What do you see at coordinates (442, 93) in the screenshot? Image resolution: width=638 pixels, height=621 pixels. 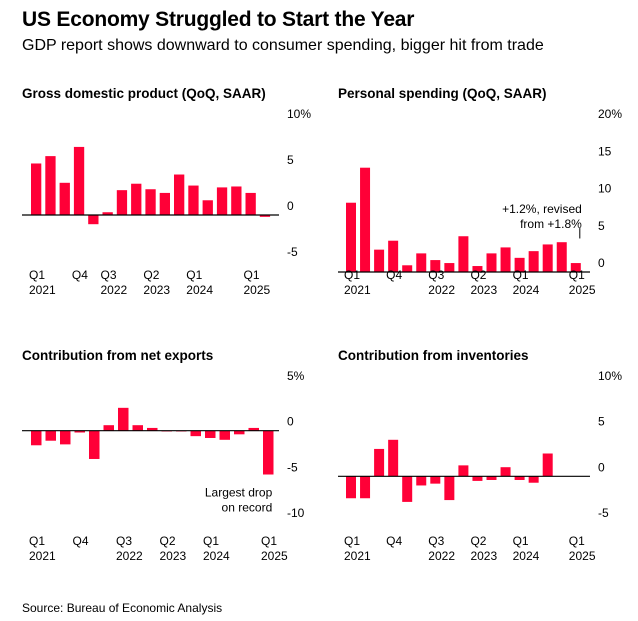 I see `chart-title: Personal spending (QoQ, SAAR)` at bounding box center [442, 93].